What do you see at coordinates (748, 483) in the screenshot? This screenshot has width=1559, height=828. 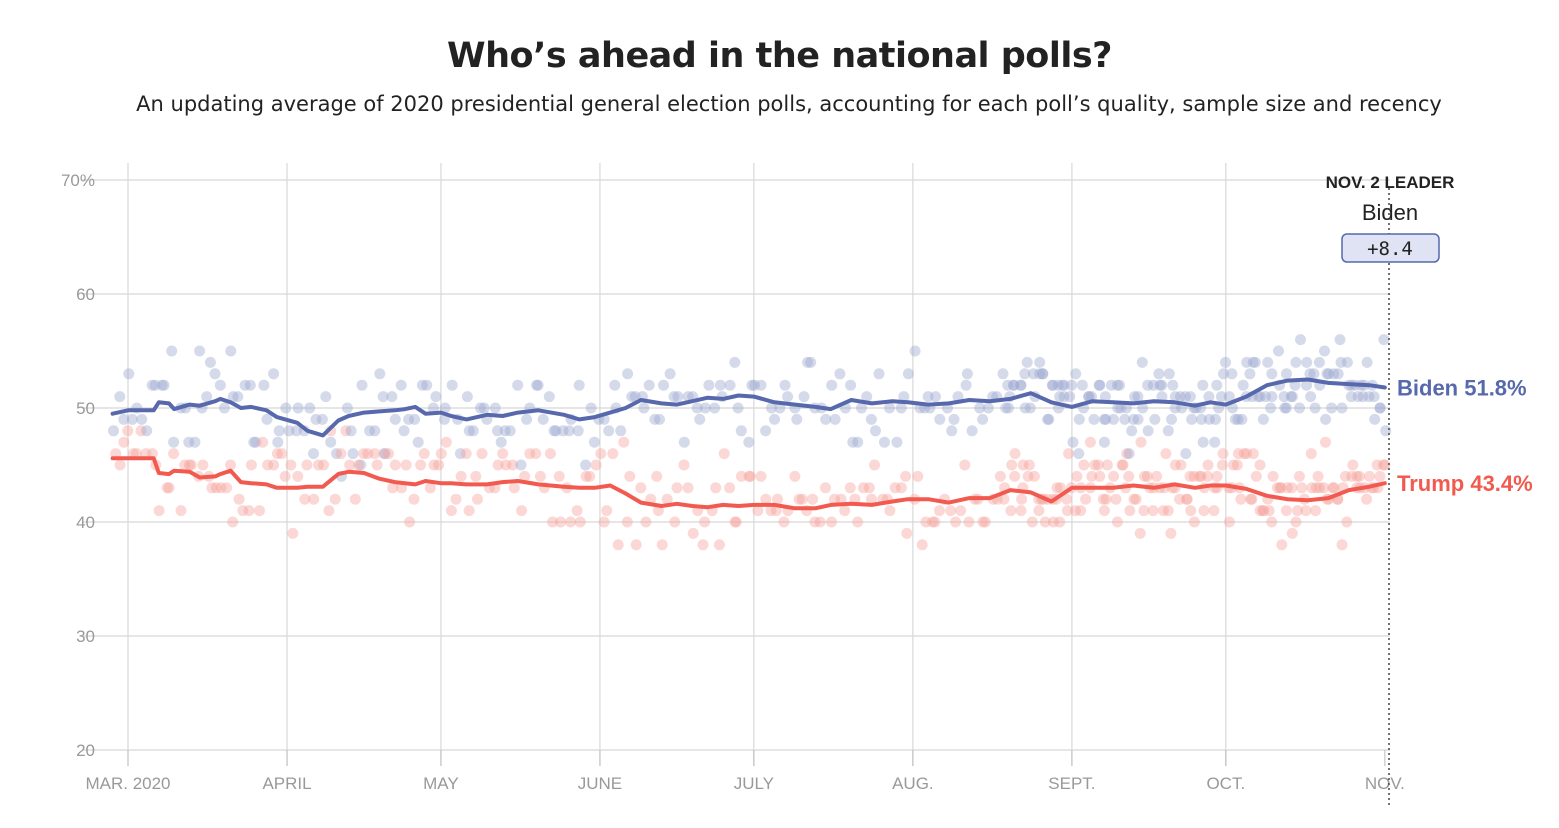 I see `trump-average-line` at bounding box center [748, 483].